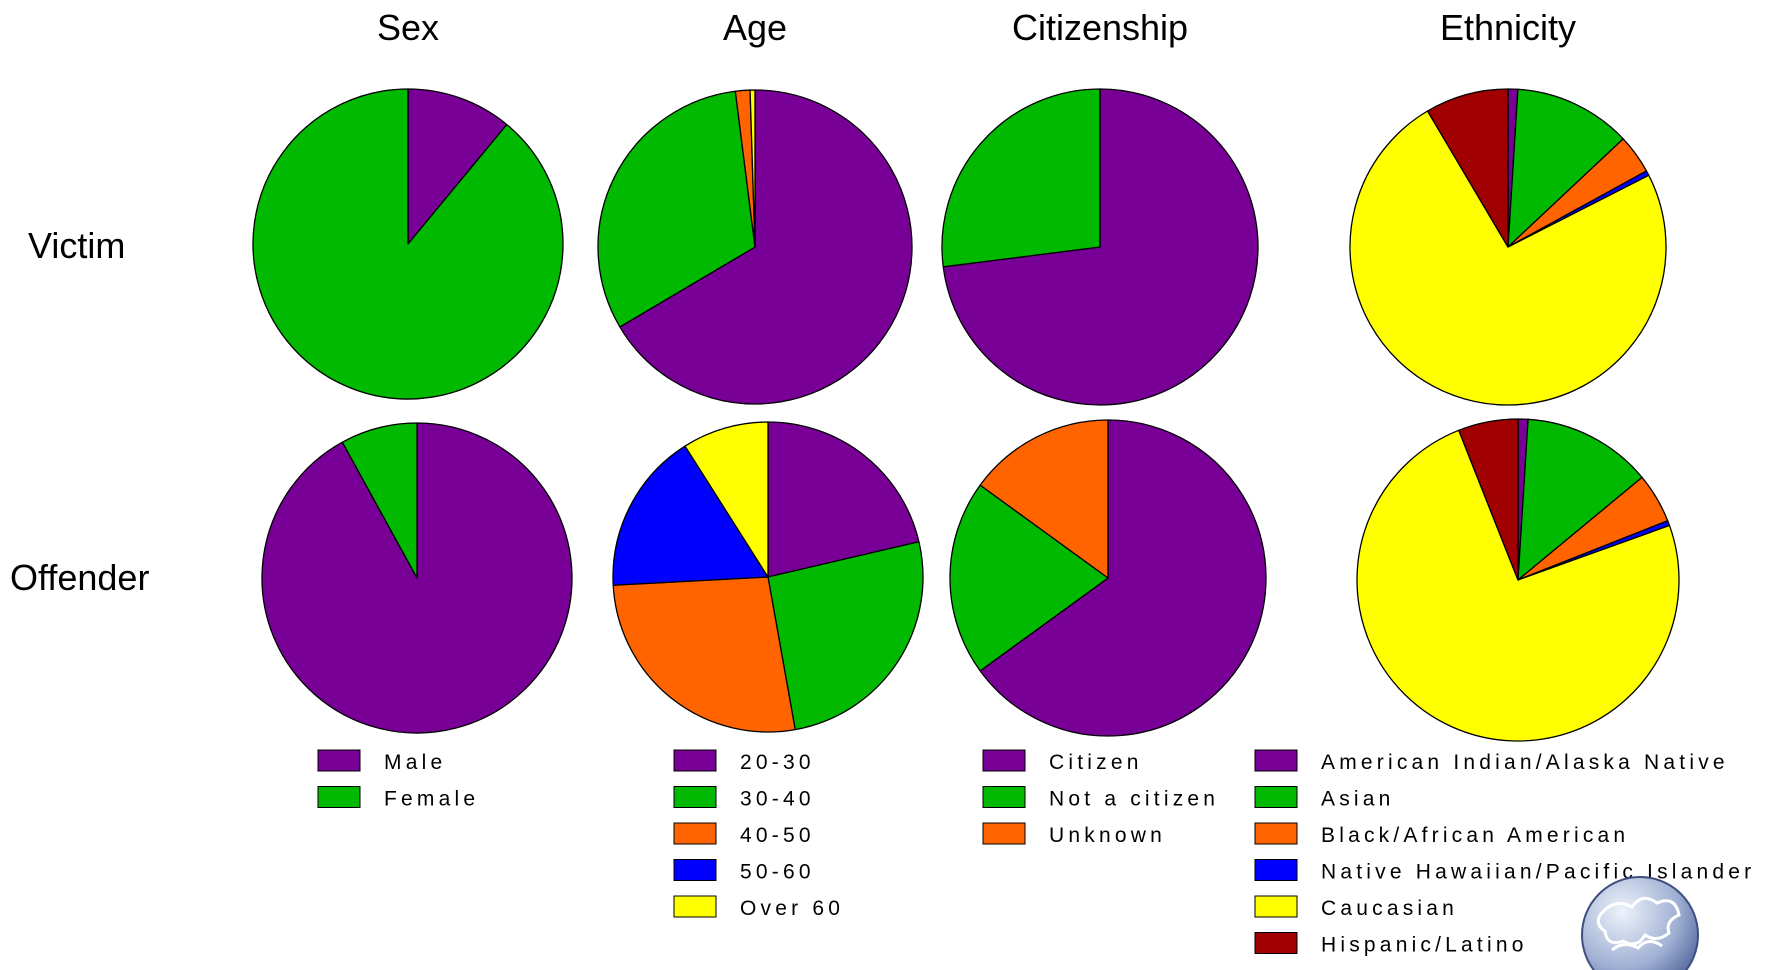 The image size is (1777, 970). Describe the element at coordinates (1276, 906) in the screenshot. I see `legend-swatch-caucasian` at that location.